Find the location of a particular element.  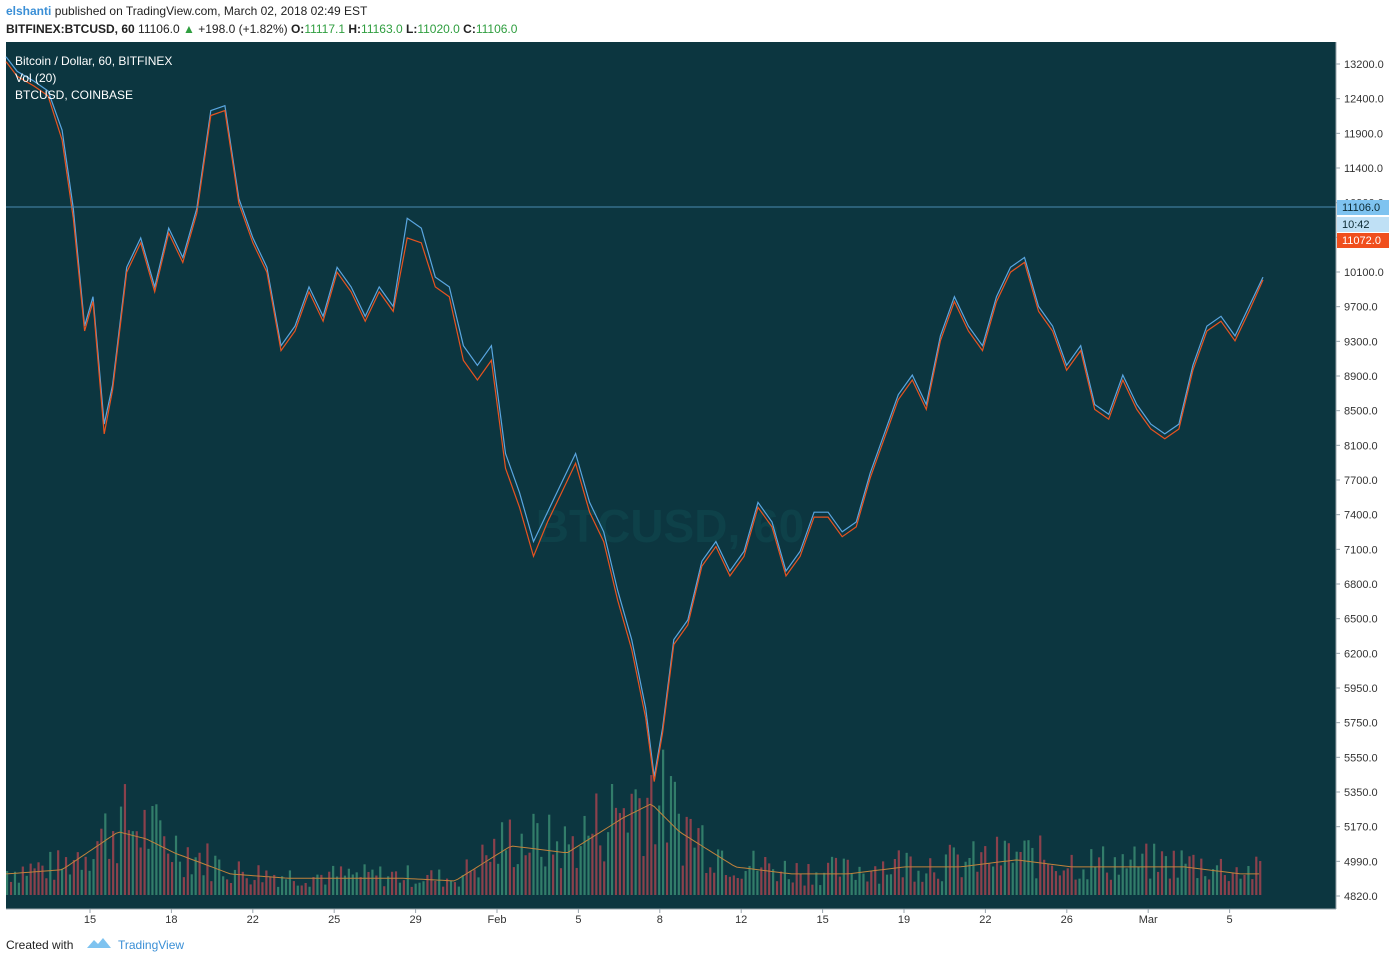

y-tick-label: 4820.0 is located at coordinates (1361, 897).